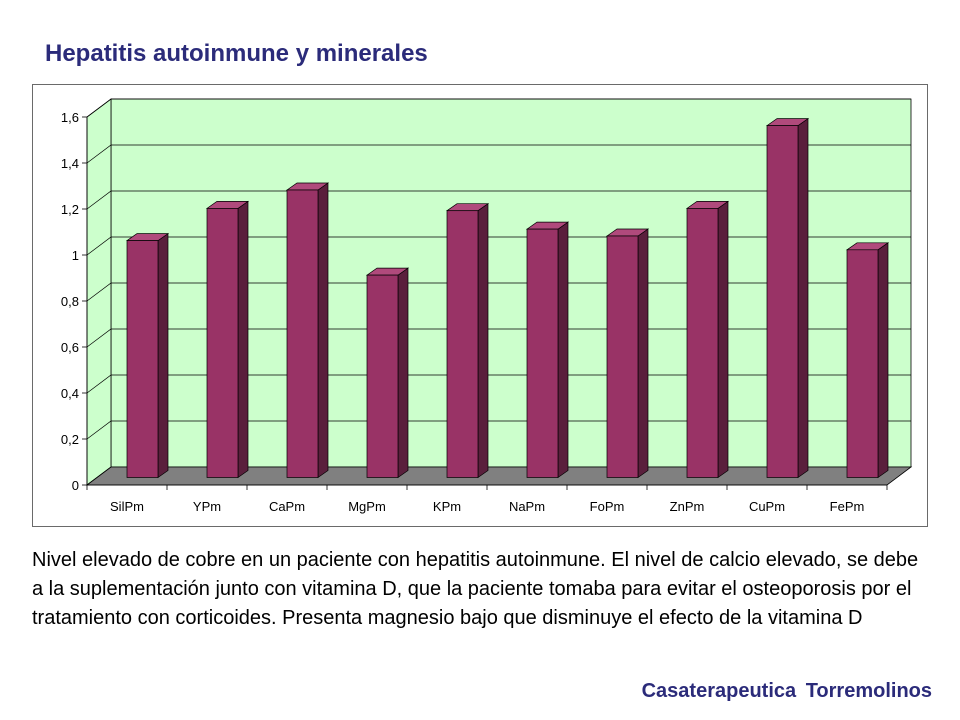 The image size is (960, 720). What do you see at coordinates (687, 506) in the screenshot?
I see `x-tick-label: ZnPm` at bounding box center [687, 506].